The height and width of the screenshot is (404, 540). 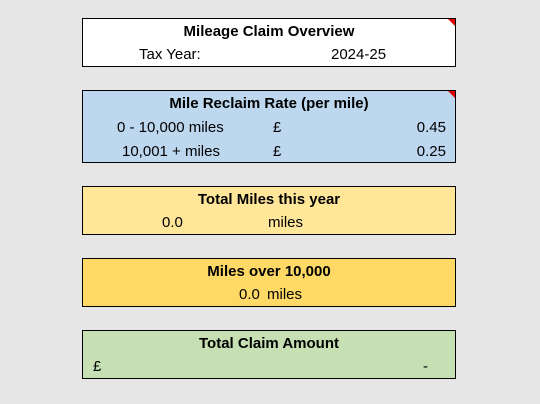 I want to click on overview-title: Mileage Claim Overview, so click(x=269, y=31).